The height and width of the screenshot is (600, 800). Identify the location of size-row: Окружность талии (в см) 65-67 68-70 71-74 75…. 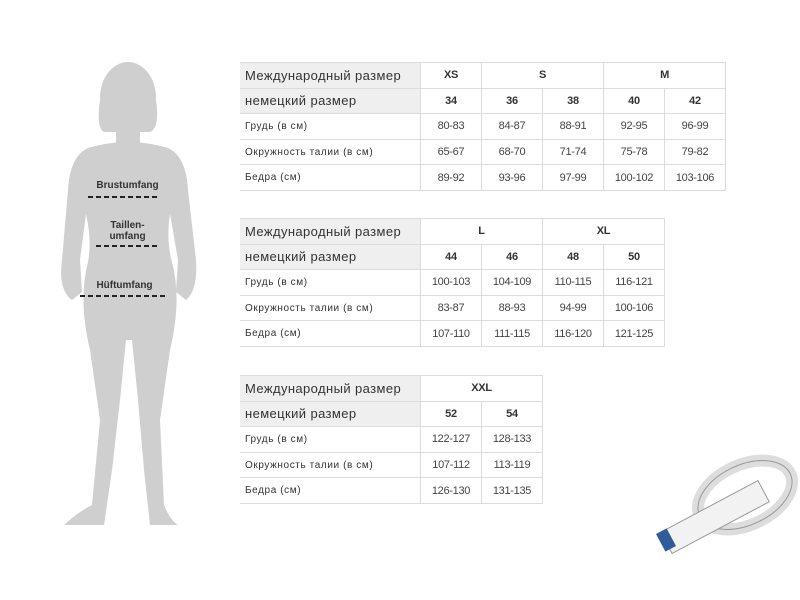
(483, 152).